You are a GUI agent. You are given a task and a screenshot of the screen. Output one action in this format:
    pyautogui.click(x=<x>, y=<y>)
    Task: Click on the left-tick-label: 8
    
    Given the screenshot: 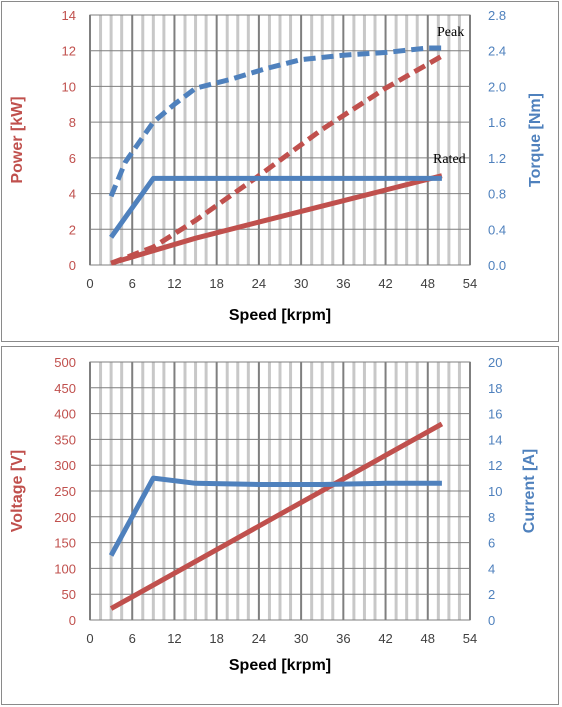 What is the action you would take?
    pyautogui.click(x=72, y=122)
    